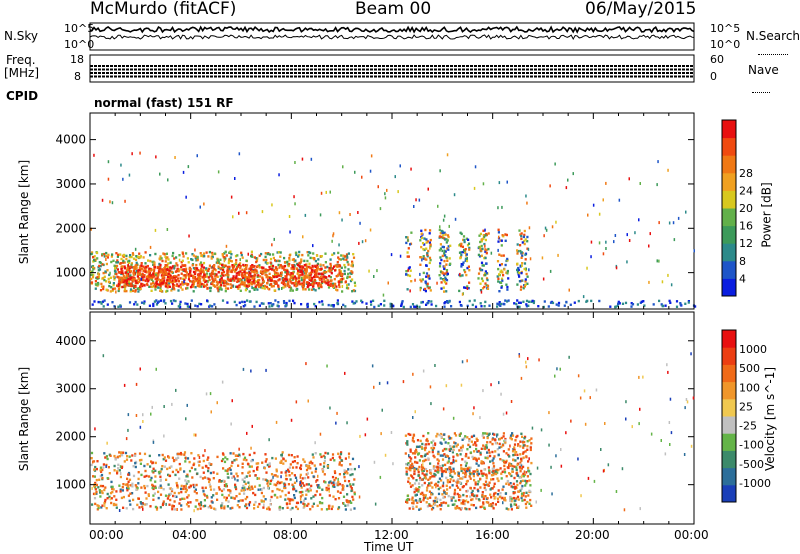 This screenshot has width=800, height=554. Describe the element at coordinates (729, 493) in the screenshot. I see `colorbar-swatch` at that location.